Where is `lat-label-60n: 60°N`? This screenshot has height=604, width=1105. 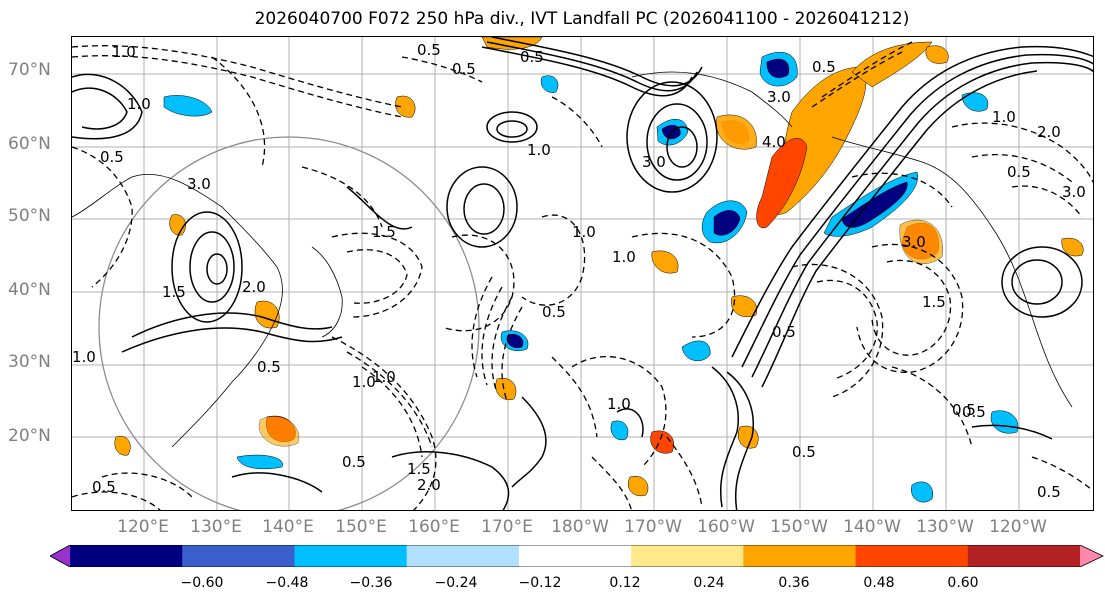
lat-label-60n: 60°N is located at coordinates (29, 144).